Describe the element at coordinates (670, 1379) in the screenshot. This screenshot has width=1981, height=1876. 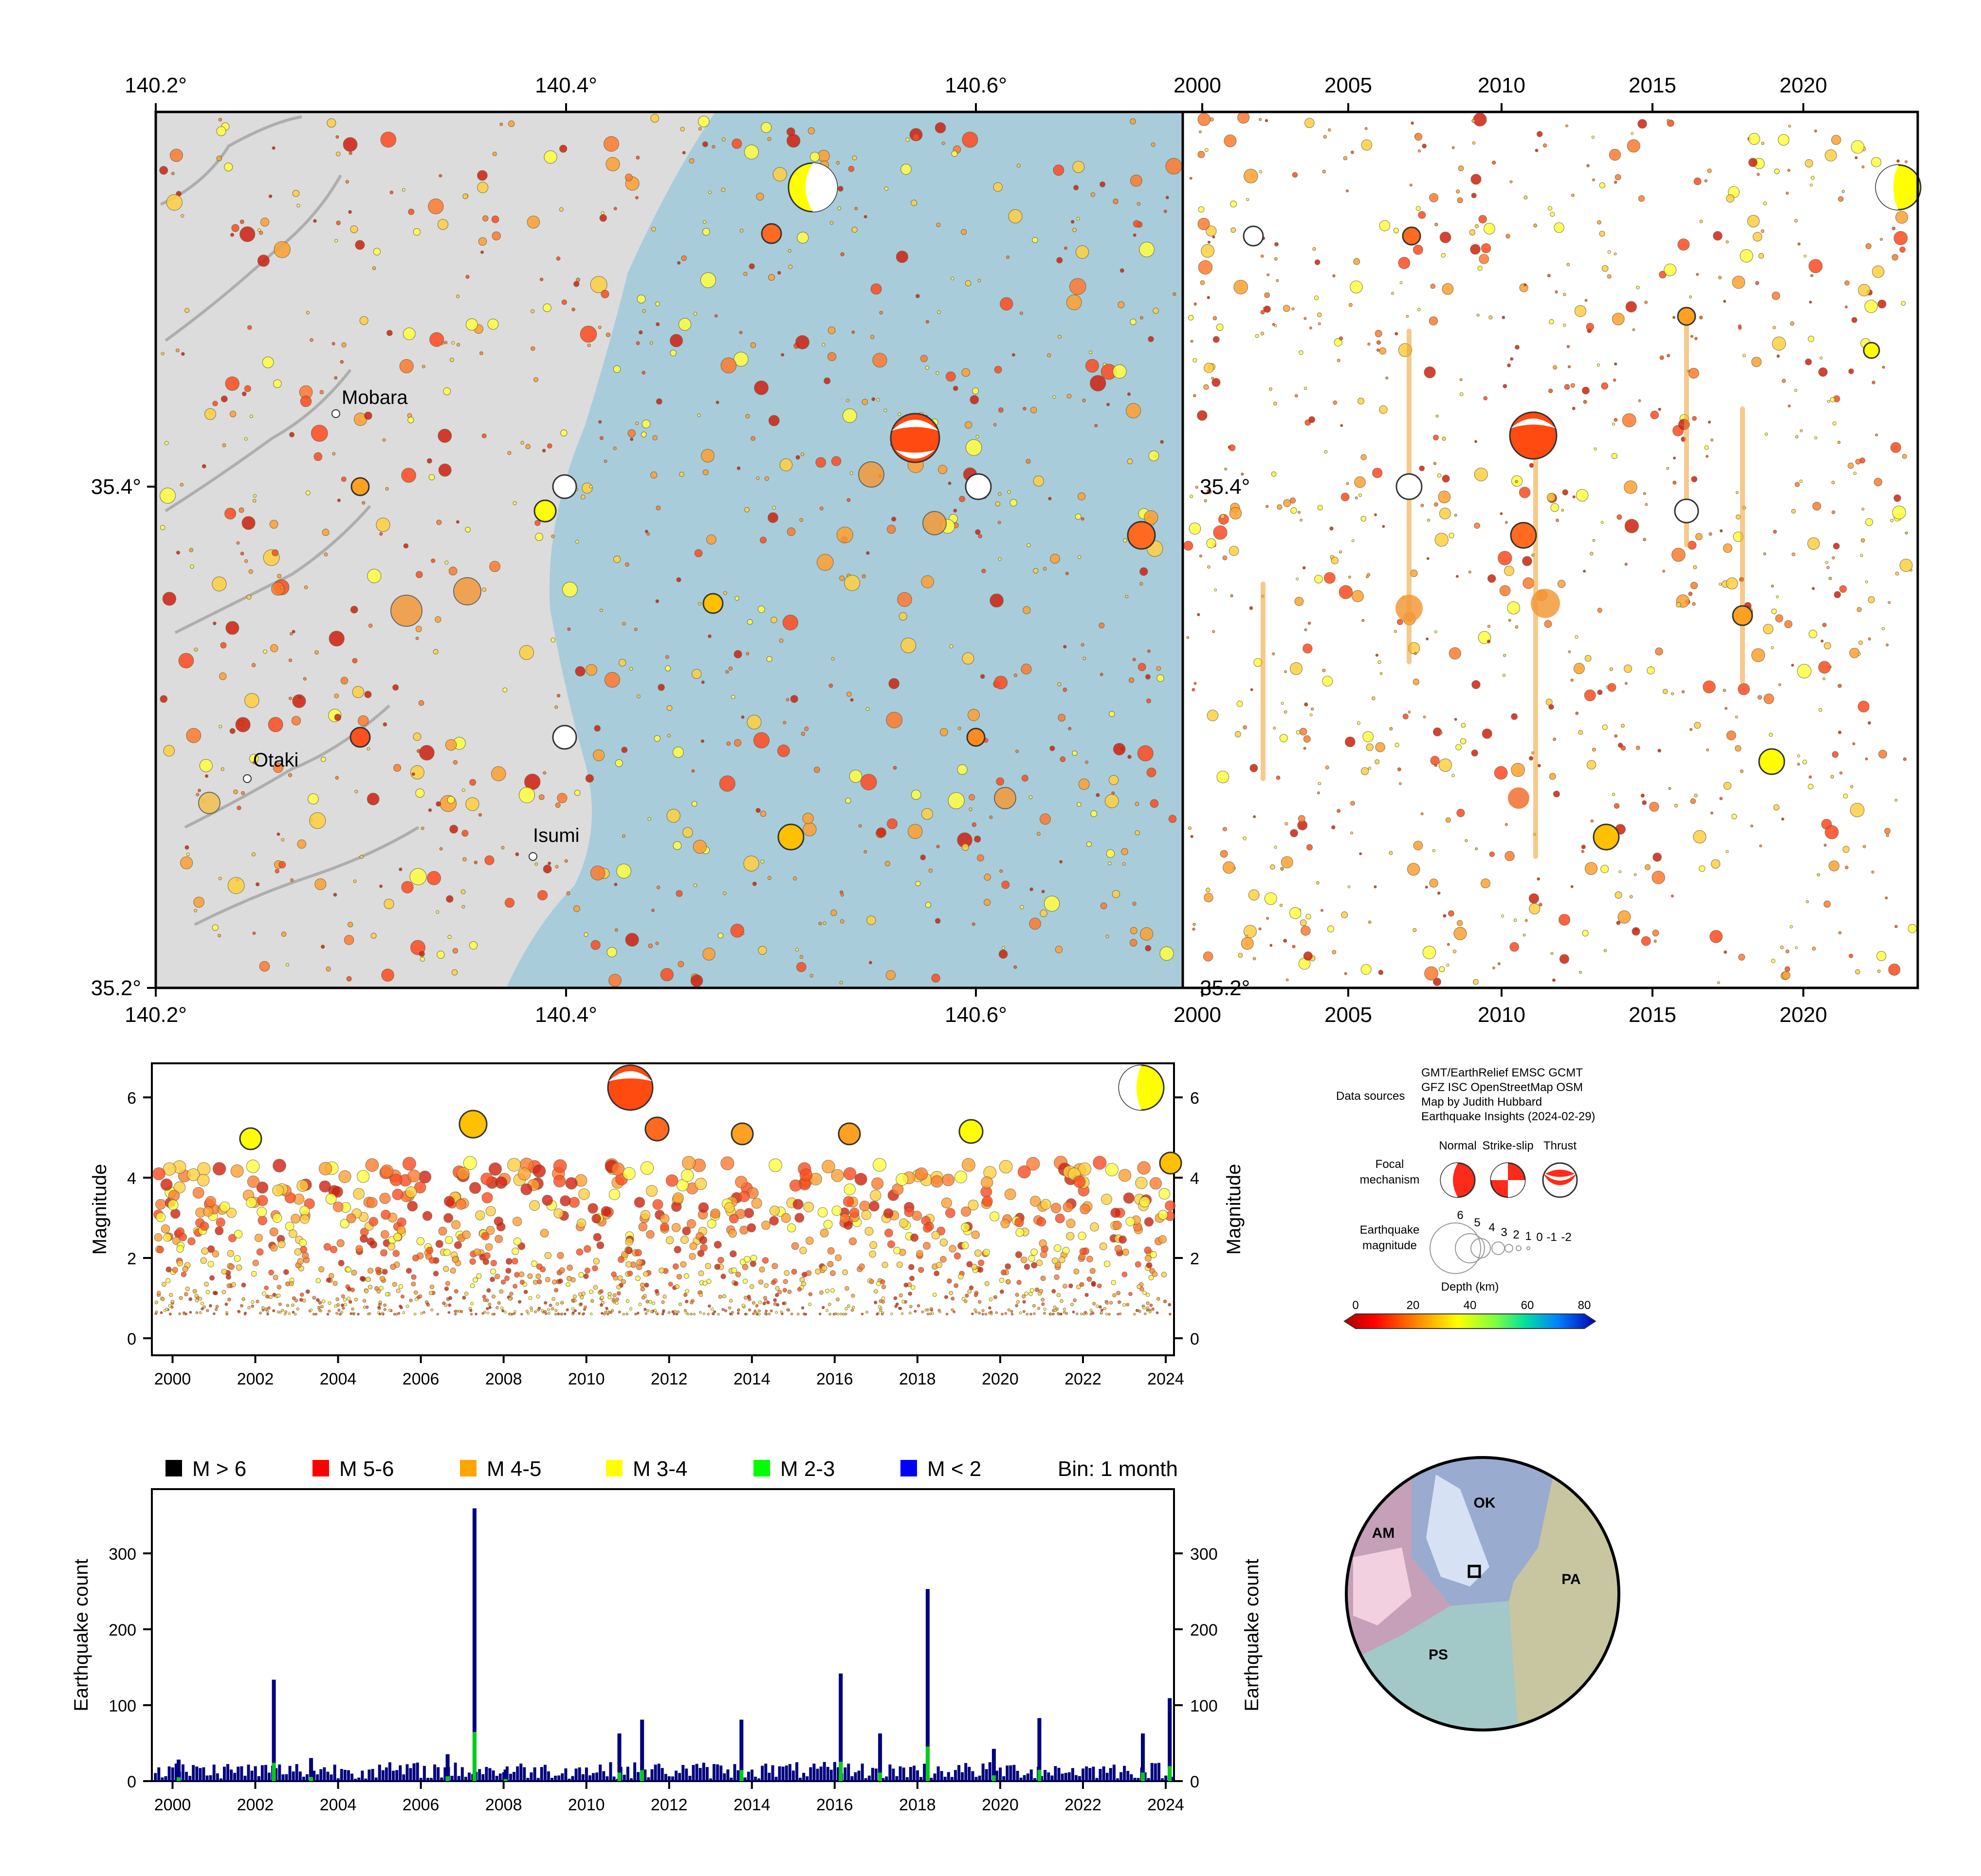
I see `x-tick-label: 2012` at that location.